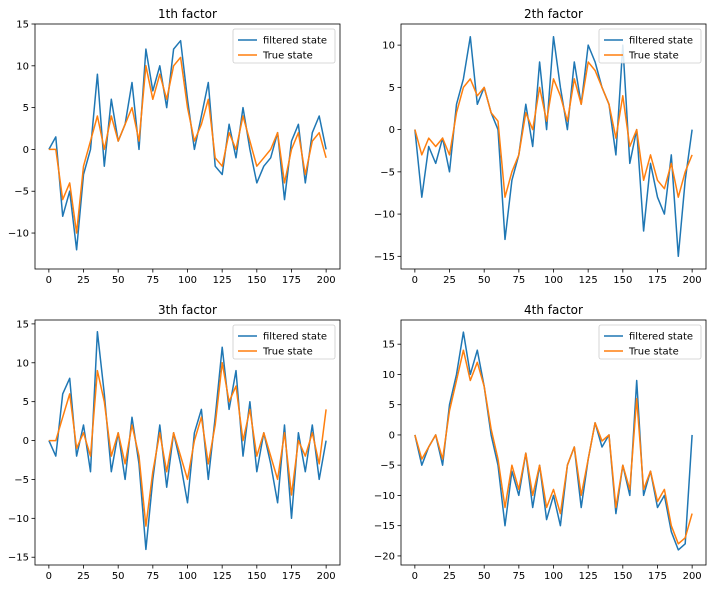  I want to click on subplot-title: 4th factor, so click(553, 310).